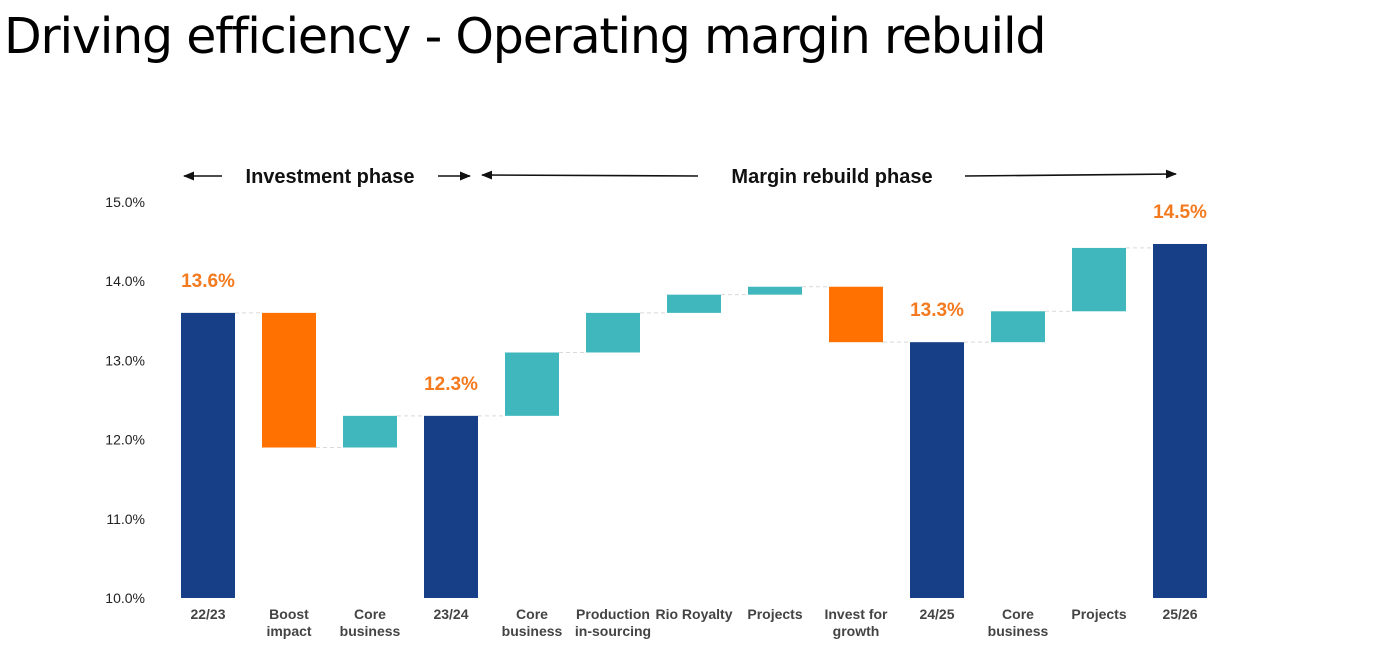 The height and width of the screenshot is (665, 1388). Describe the element at coordinates (125, 440) in the screenshot. I see `y-tick-label: 12.0%` at that location.